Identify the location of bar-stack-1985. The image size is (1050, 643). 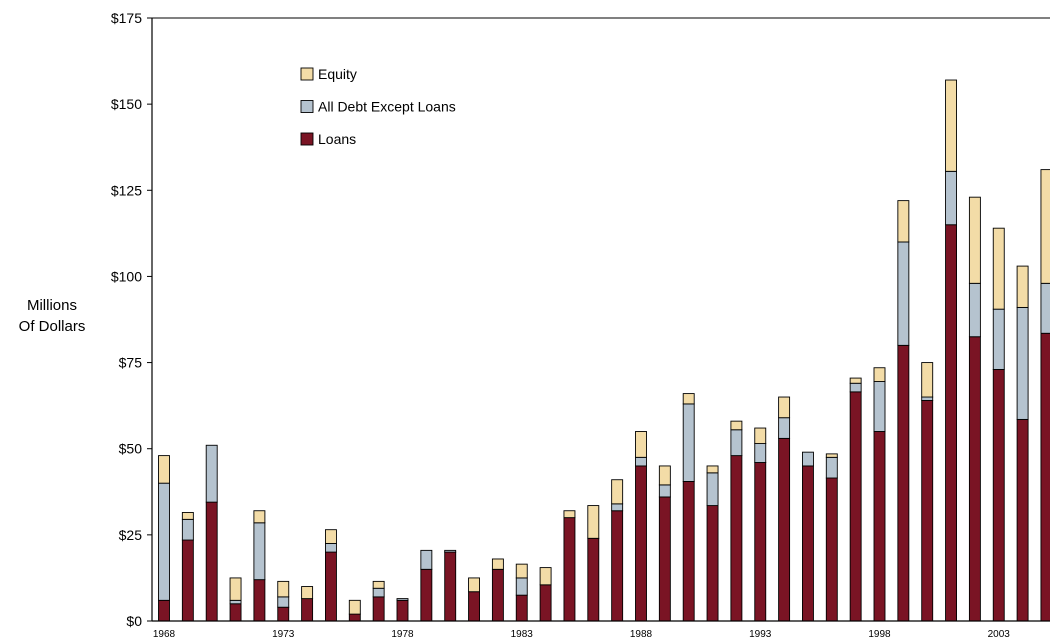
(569, 566).